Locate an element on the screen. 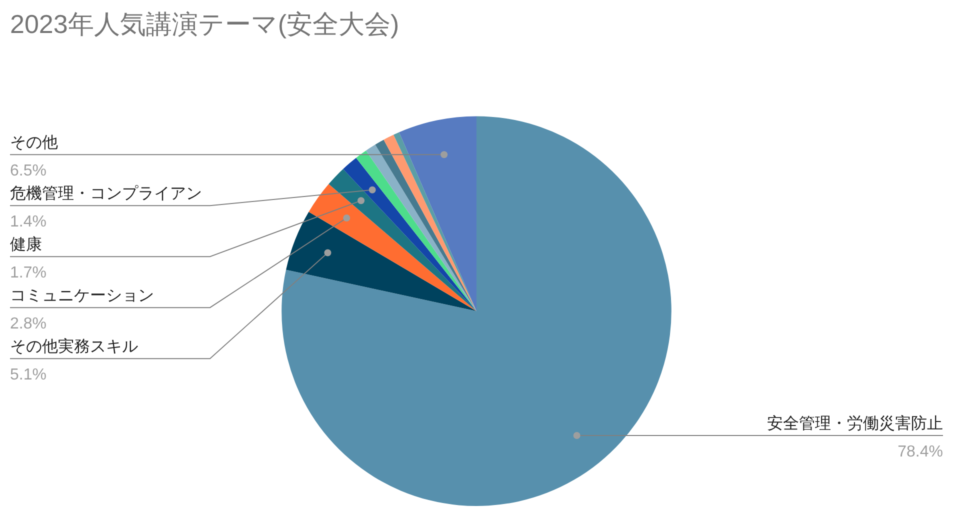  slice-label: その他 is located at coordinates (34, 143).